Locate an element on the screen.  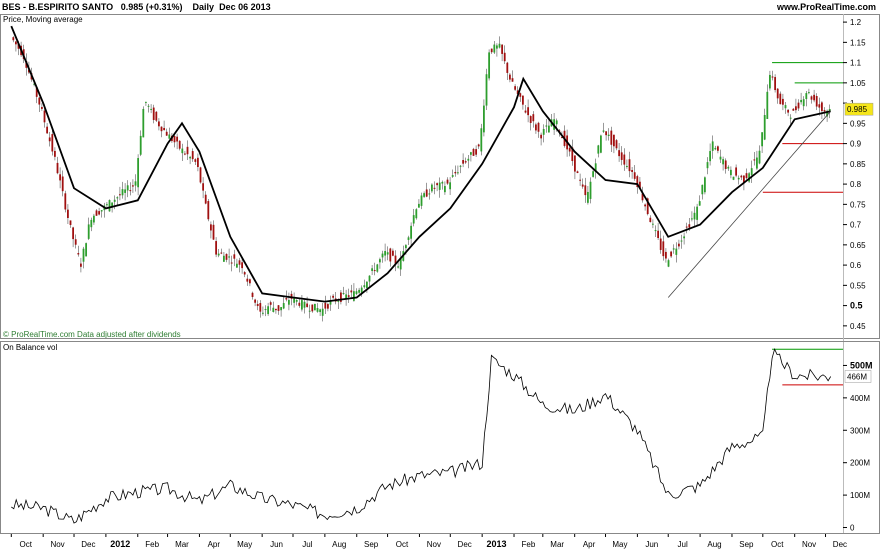
price-y-tick-label: 1.2 is located at coordinates (856, 22).